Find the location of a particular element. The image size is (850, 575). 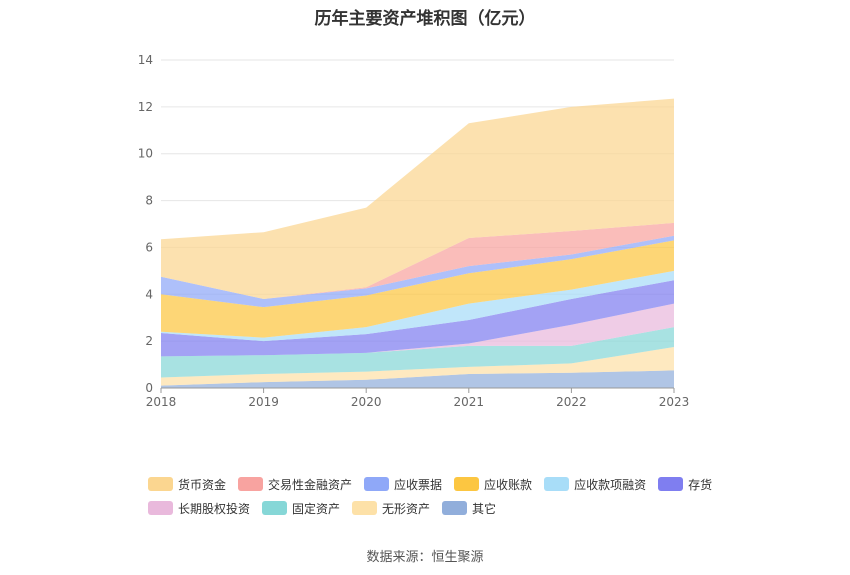

legend-label-3: 应收账款 is located at coordinates (508, 484).